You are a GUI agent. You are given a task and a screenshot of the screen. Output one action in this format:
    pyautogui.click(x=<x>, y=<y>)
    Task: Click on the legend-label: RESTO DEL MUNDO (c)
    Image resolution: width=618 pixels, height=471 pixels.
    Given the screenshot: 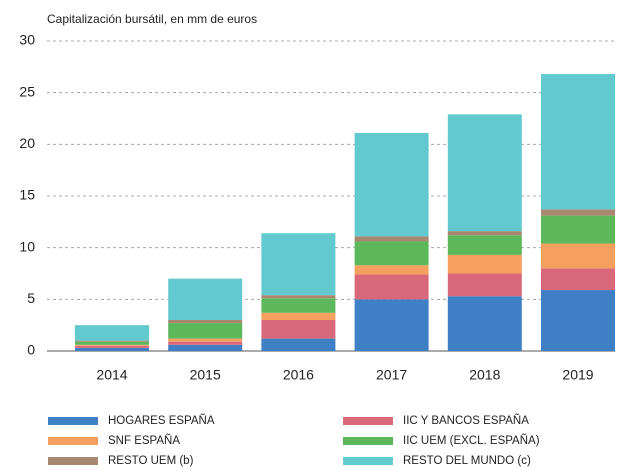 What is the action you would take?
    pyautogui.click(x=467, y=461)
    